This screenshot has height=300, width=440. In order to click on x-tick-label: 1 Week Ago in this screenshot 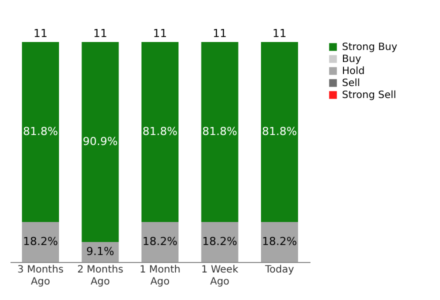, I will do `click(219, 276)`.